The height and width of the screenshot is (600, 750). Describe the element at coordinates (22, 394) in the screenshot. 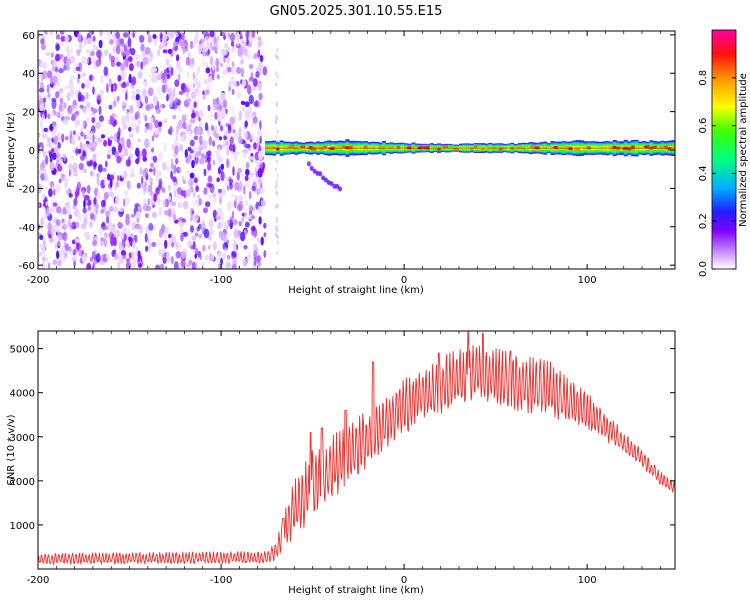

I see `snr-y-tick-label: 4000` at that location.